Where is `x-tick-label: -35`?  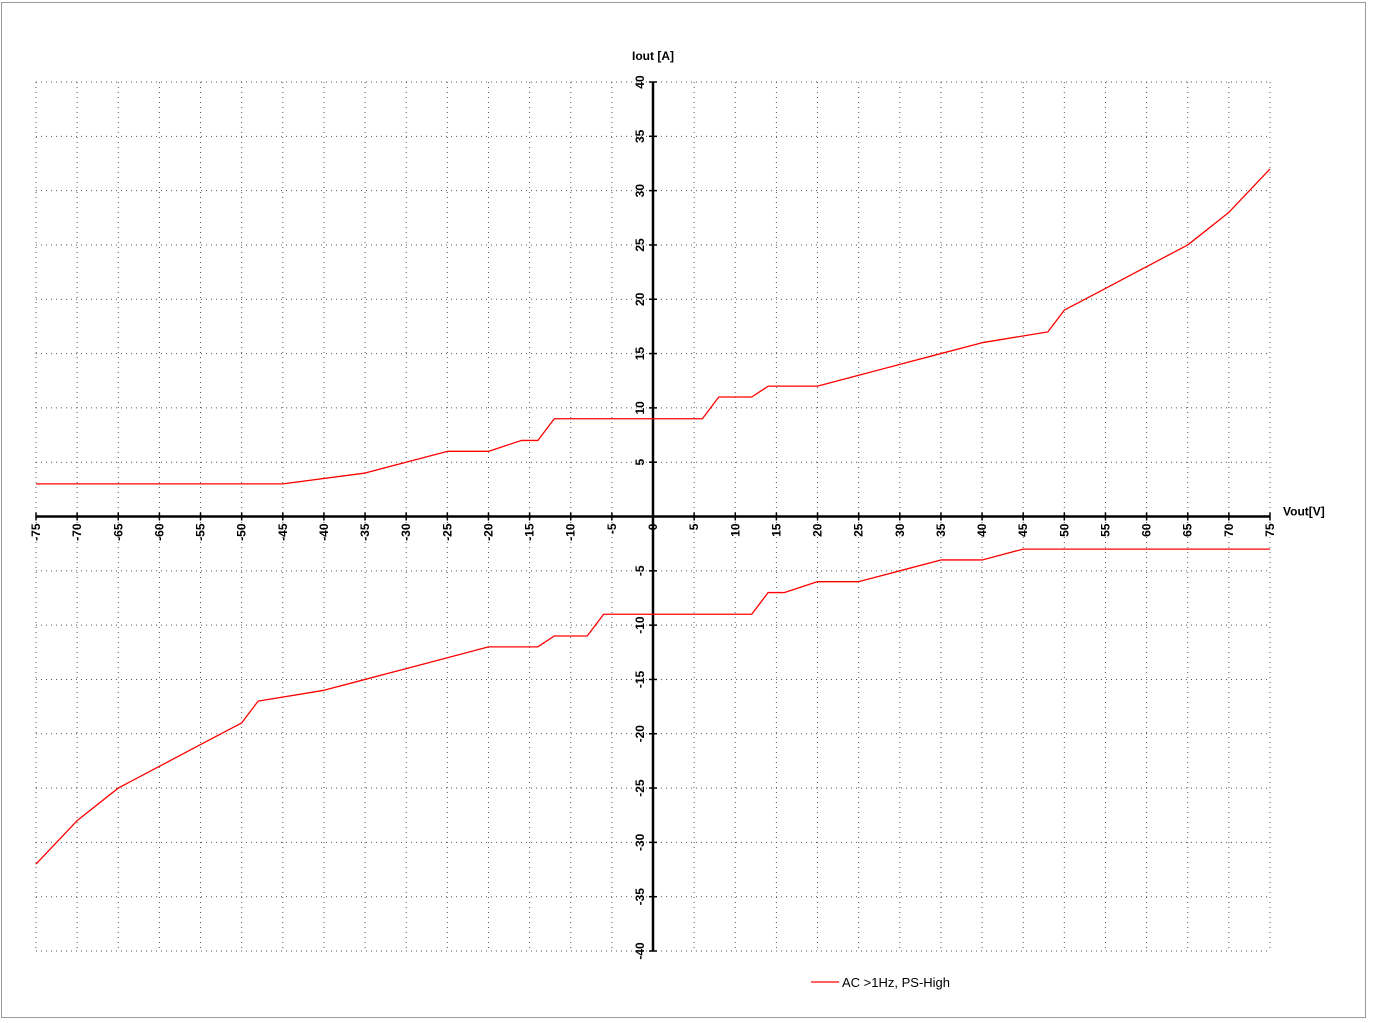 x-tick-label: -35 is located at coordinates (365, 532).